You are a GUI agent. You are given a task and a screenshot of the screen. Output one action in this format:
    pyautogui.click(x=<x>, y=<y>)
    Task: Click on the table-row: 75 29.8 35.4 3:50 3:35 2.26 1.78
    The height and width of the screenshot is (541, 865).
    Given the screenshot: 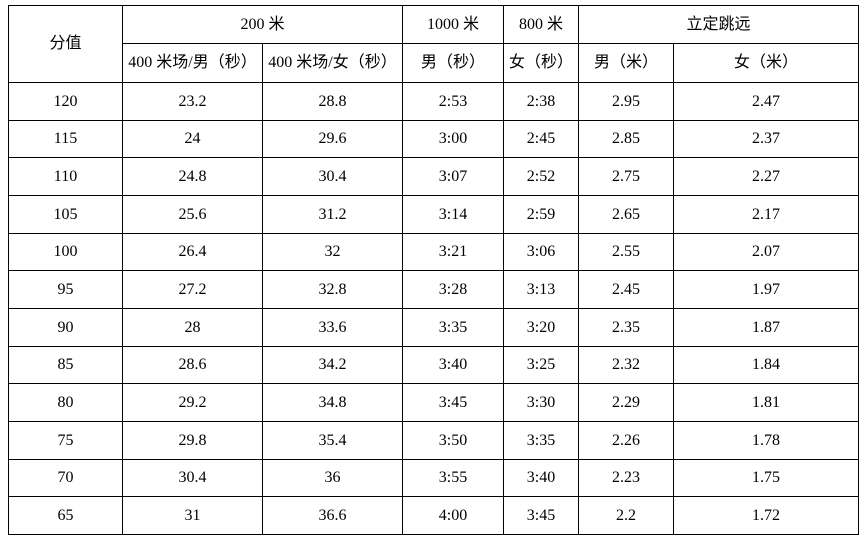 What is the action you would take?
    pyautogui.click(x=434, y=440)
    